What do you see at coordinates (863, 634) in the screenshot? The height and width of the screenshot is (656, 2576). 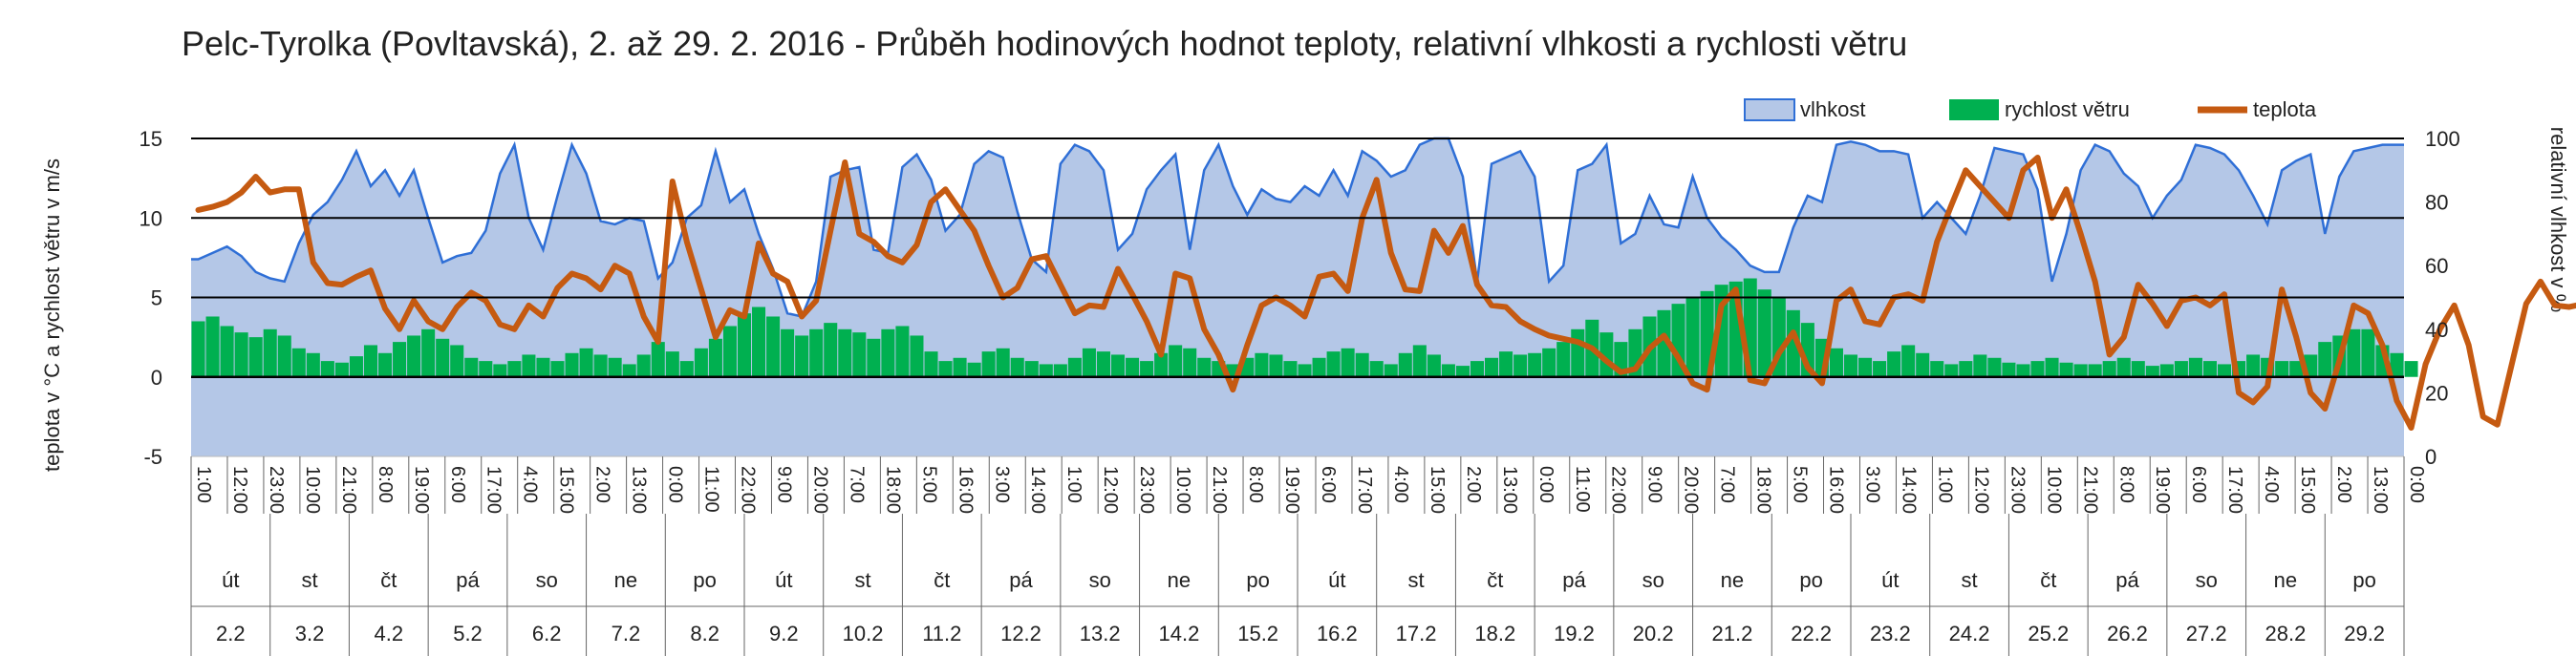 I see `date-label: 10.2` at bounding box center [863, 634].